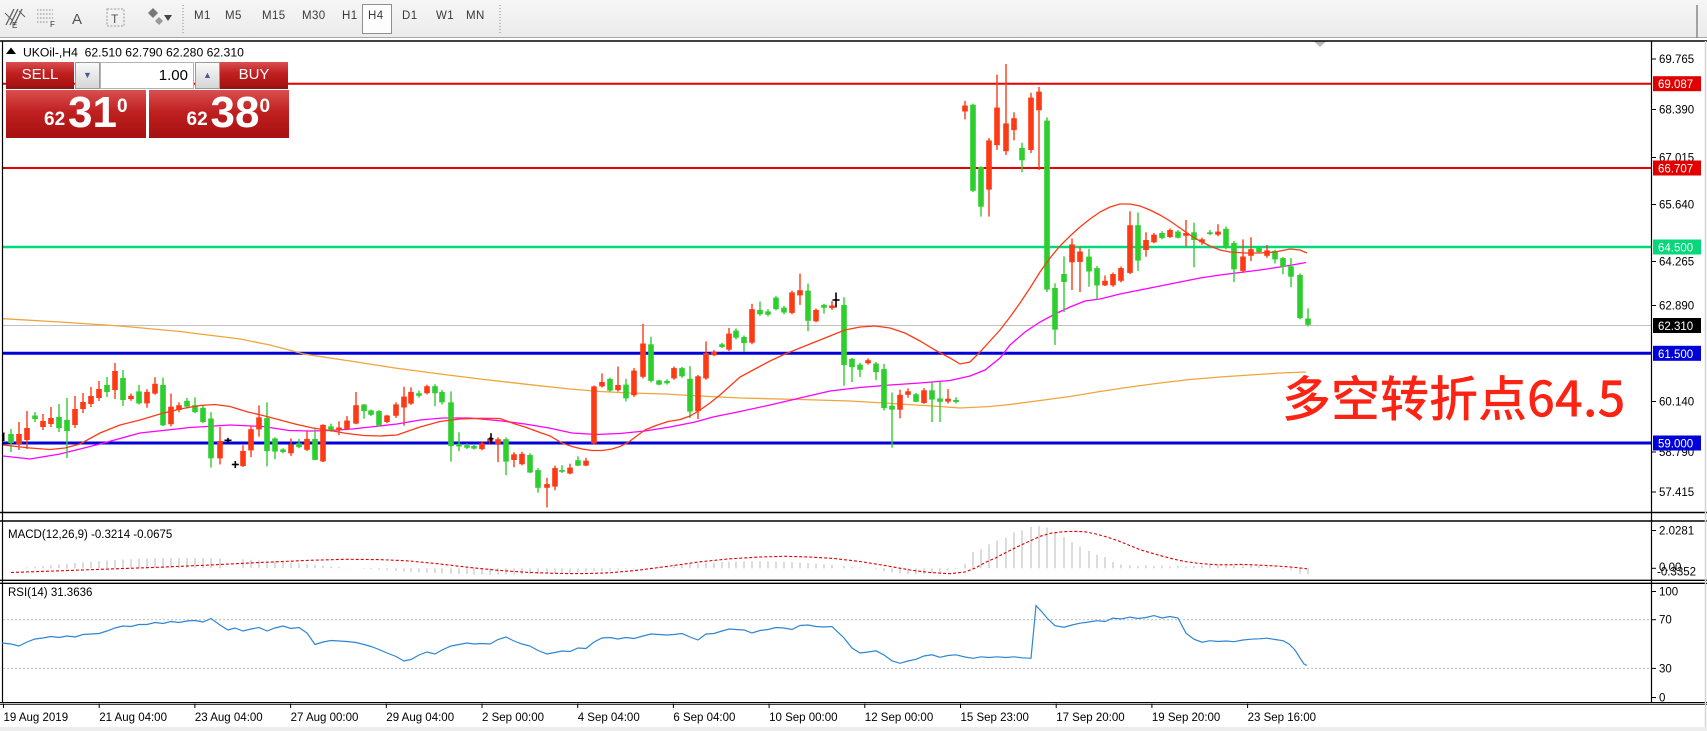 The height and width of the screenshot is (731, 1707). What do you see at coordinates (77, 19) in the screenshot?
I see `svg-text: A` at bounding box center [77, 19].